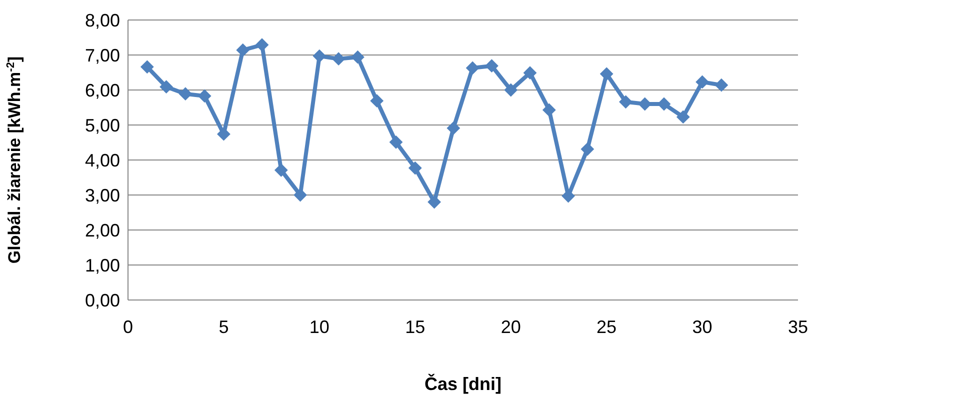  Describe the element at coordinates (319, 326) in the screenshot. I see `x-tick-label: 10` at that location.